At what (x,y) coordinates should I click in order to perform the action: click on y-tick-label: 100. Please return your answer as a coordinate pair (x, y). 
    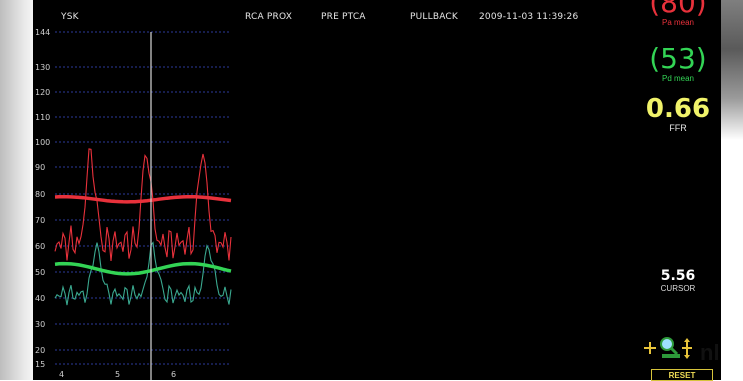
    Looking at the image, I should click on (42, 142).